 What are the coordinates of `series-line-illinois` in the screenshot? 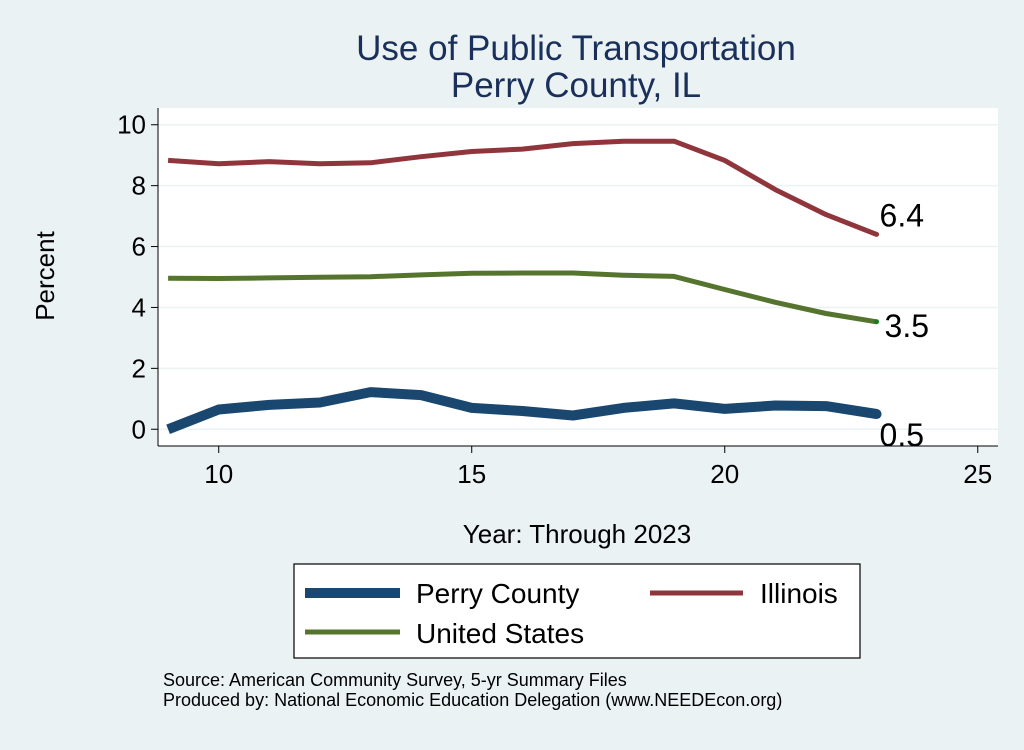 It's located at (522, 187).